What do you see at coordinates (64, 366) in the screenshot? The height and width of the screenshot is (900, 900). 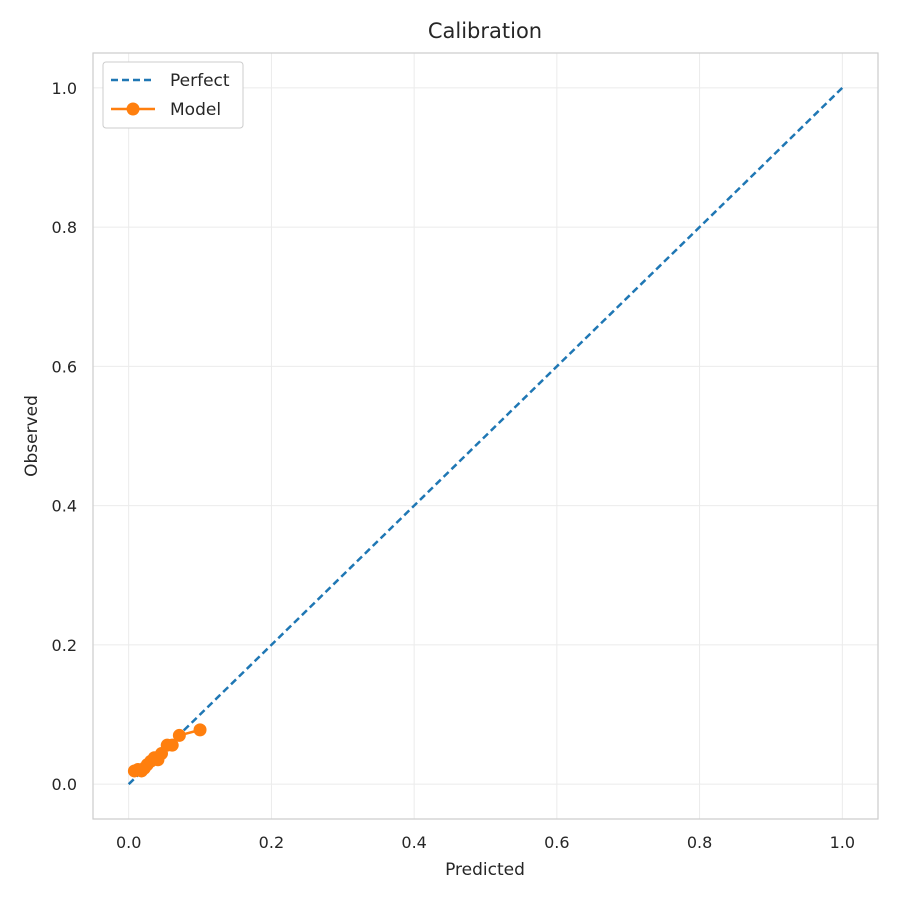 I see `y-tick-label: 0.6` at bounding box center [64, 366].